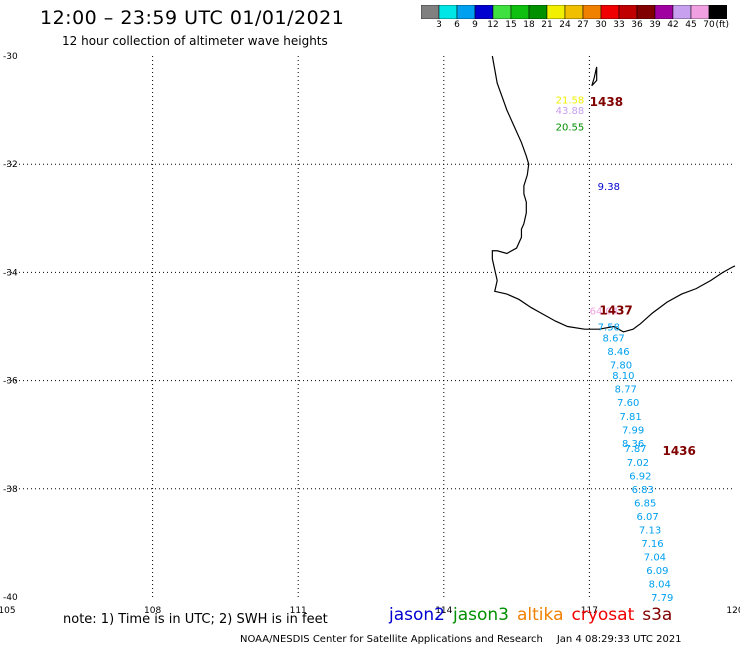 The image size is (740, 650). I want to click on longitude-label: 111, so click(298, 611).